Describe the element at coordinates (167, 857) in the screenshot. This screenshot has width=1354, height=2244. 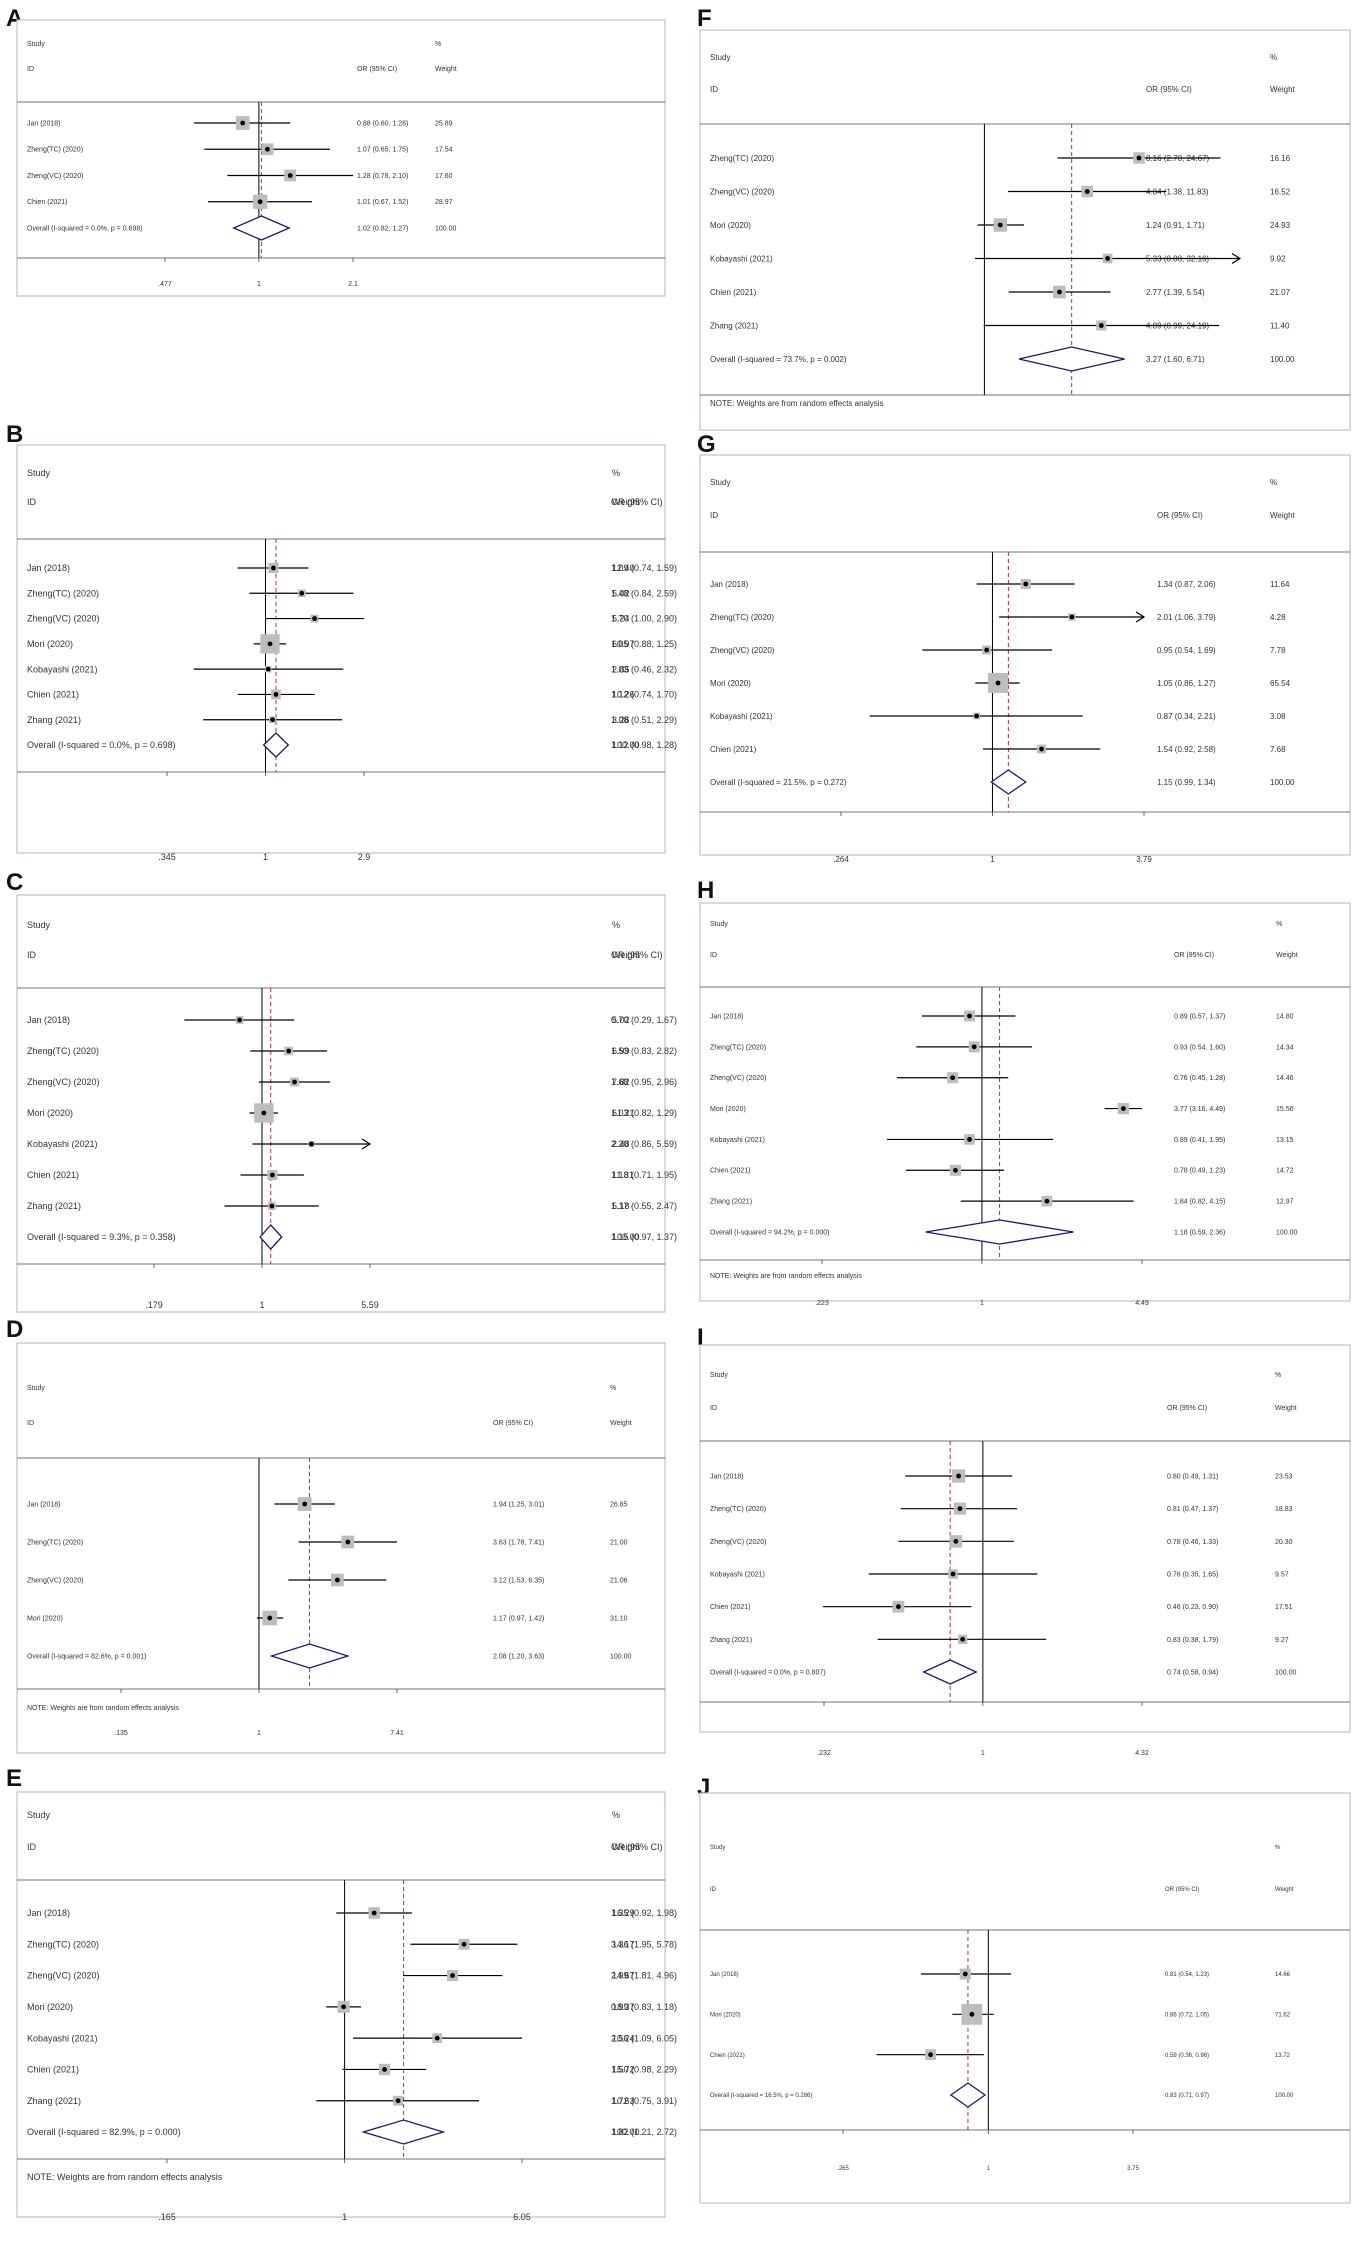
I see `x-tick-label: .345` at that location.